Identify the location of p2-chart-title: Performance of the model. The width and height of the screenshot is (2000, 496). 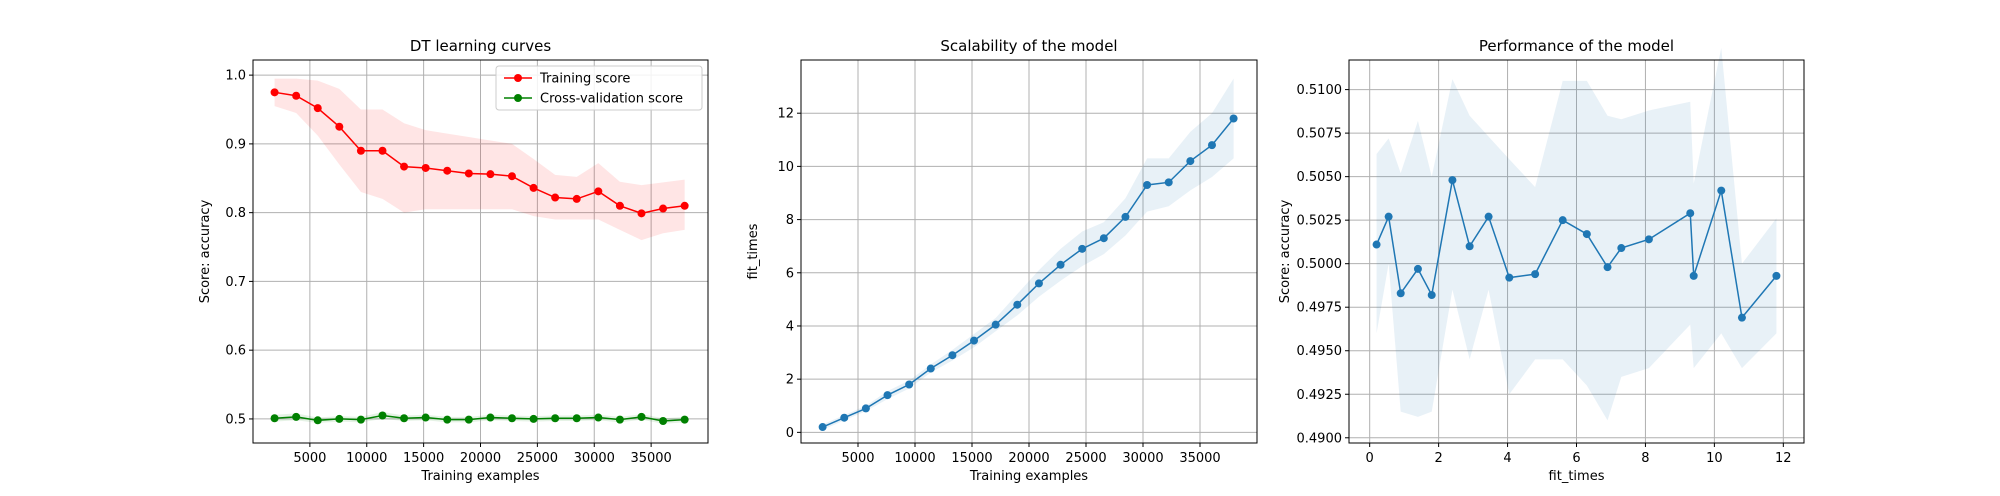
(1576, 46).